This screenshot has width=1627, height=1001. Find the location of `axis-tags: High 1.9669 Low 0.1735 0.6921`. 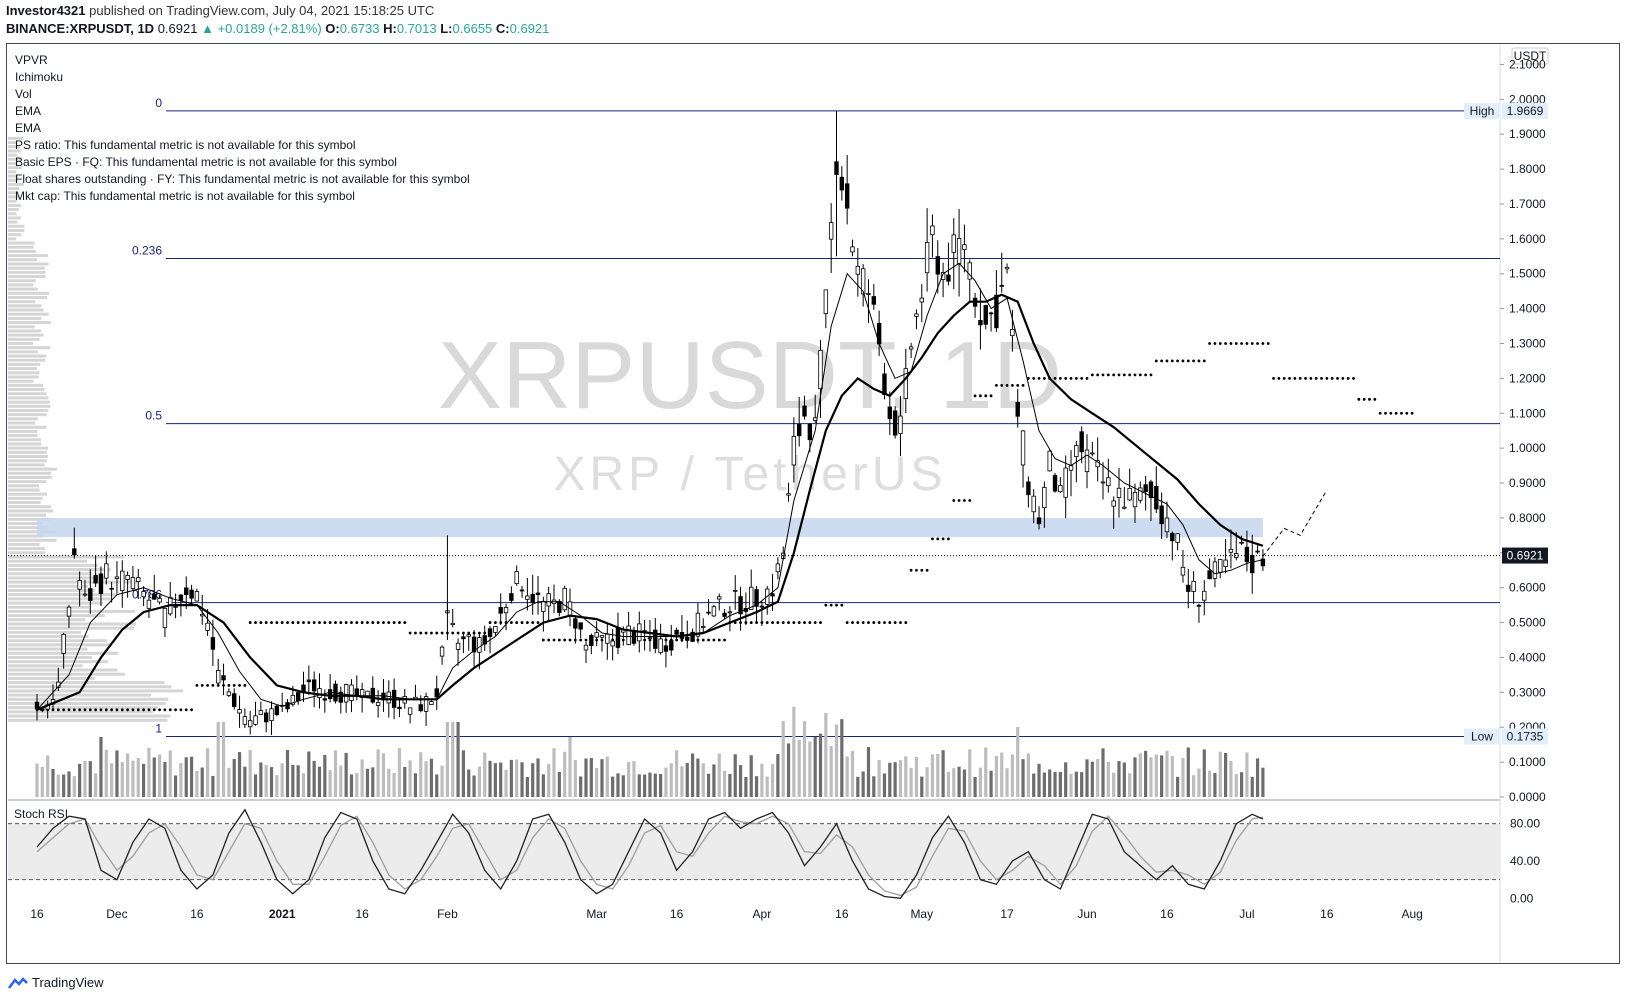

axis-tags: High 1.9669 Low 0.1735 0.6921 is located at coordinates (1506, 423).